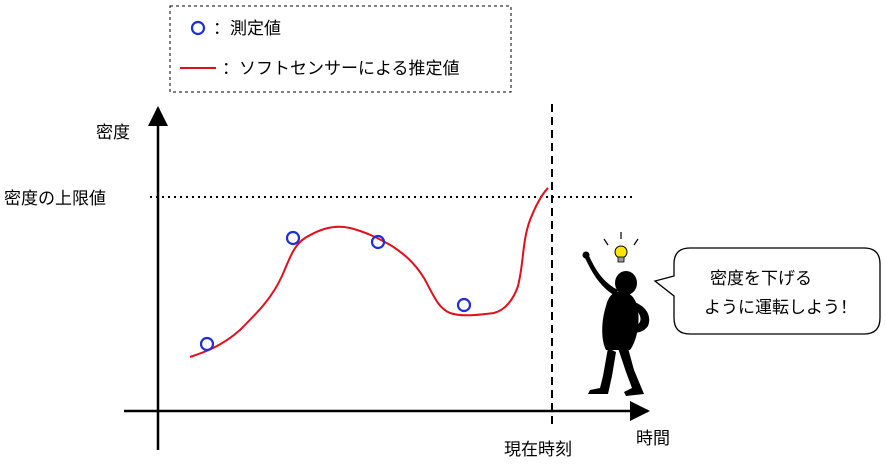 Image resolution: width=886 pixels, height=464 pixels. I want to click on legend: ：測定値 ：ソフトセンサーによる推定値, so click(340, 49).